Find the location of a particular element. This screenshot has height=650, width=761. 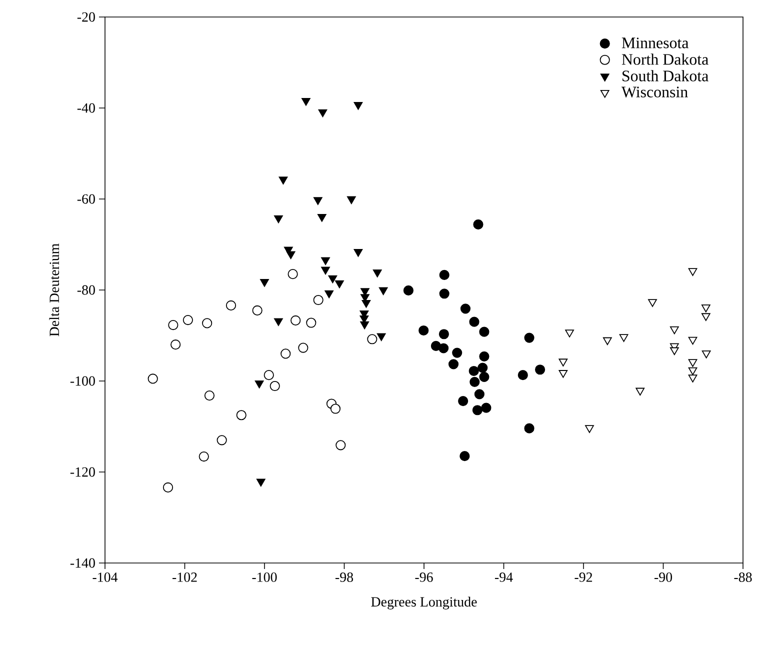

x-tick-label: -96 is located at coordinates (424, 577).